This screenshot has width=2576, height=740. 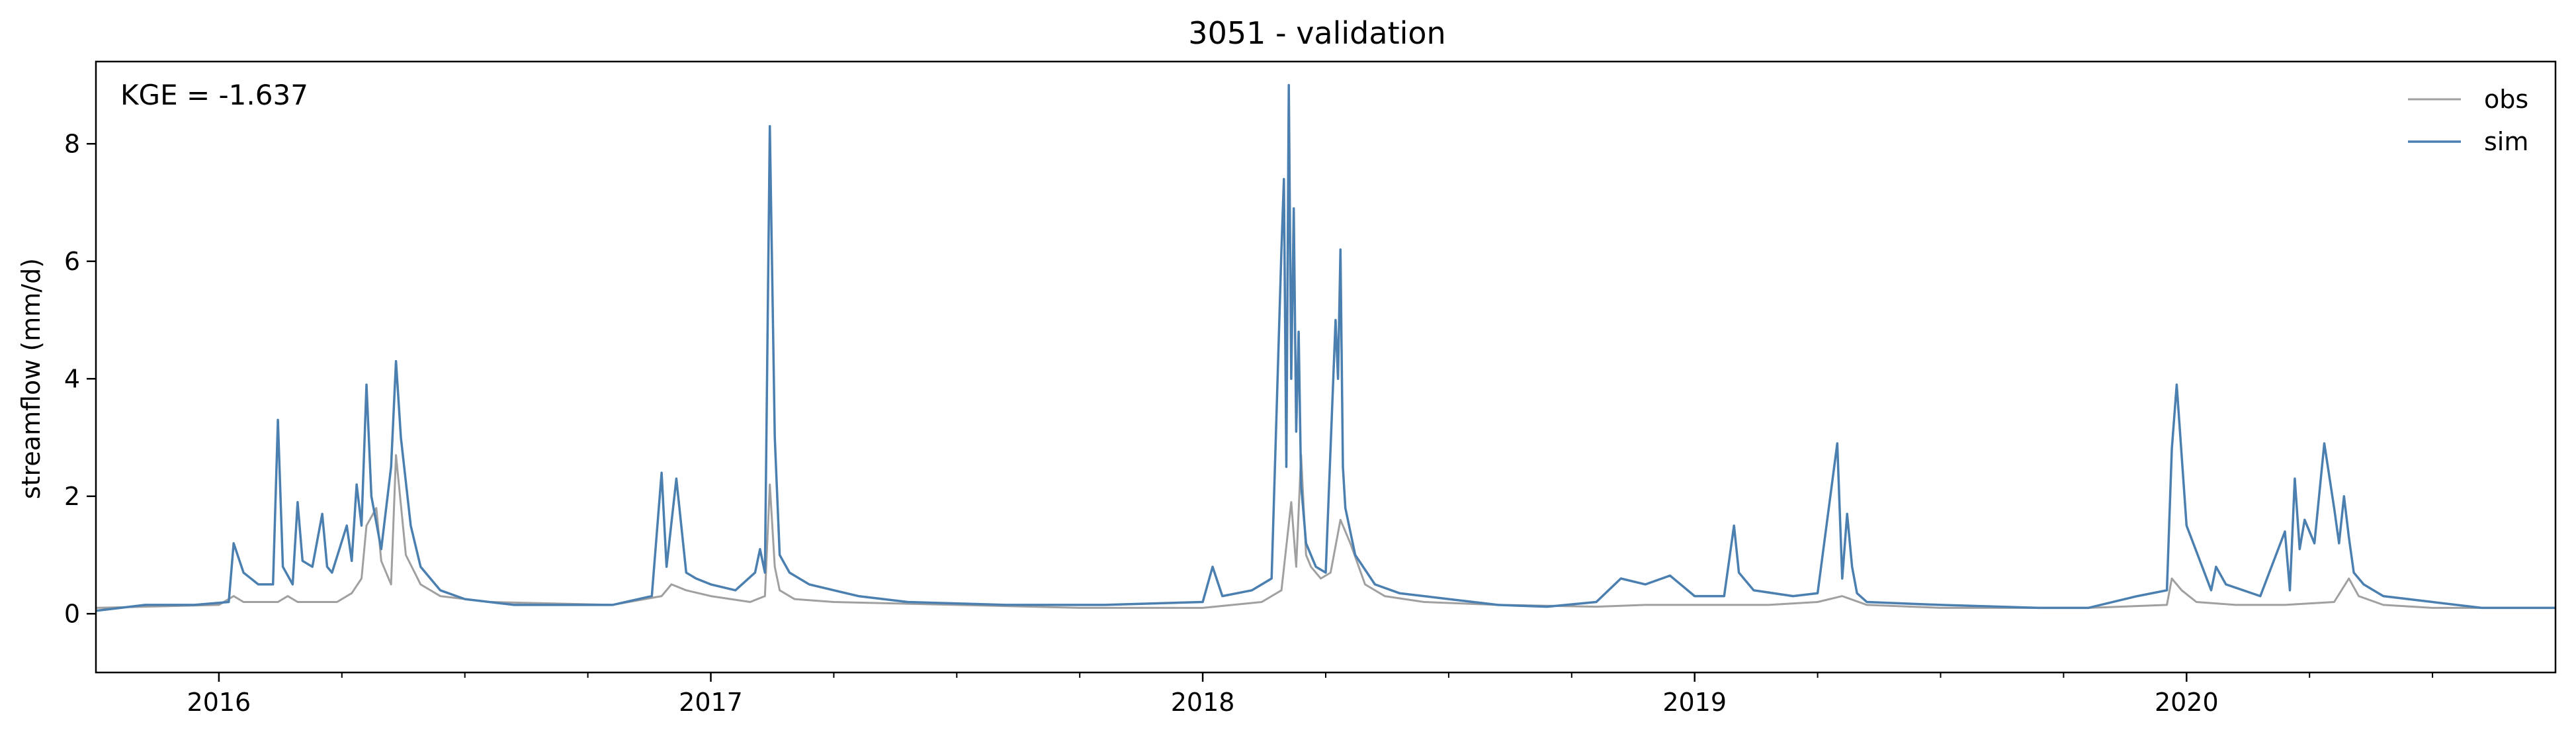 What do you see at coordinates (214, 95) in the screenshot?
I see `kge-annotation: KGE = -1.637` at bounding box center [214, 95].